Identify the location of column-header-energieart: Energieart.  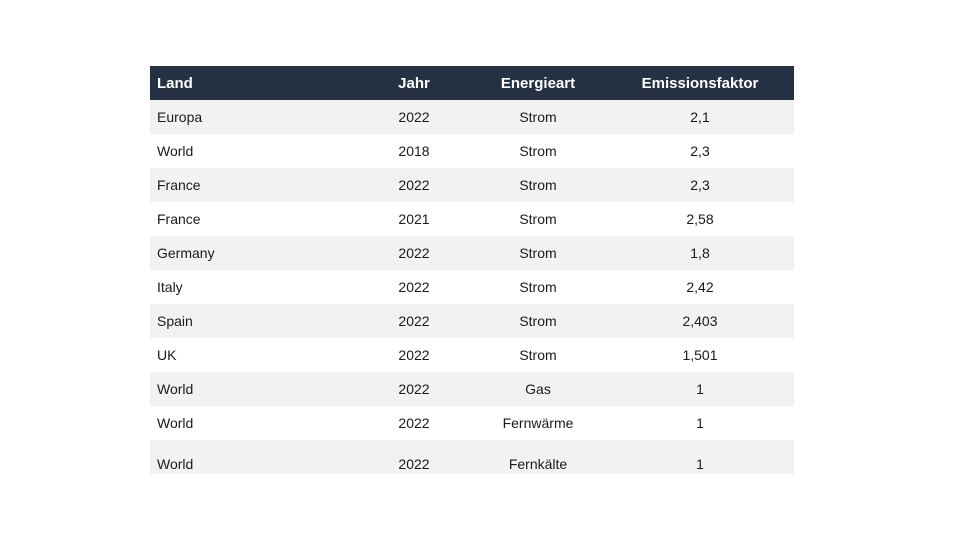
(538, 83).